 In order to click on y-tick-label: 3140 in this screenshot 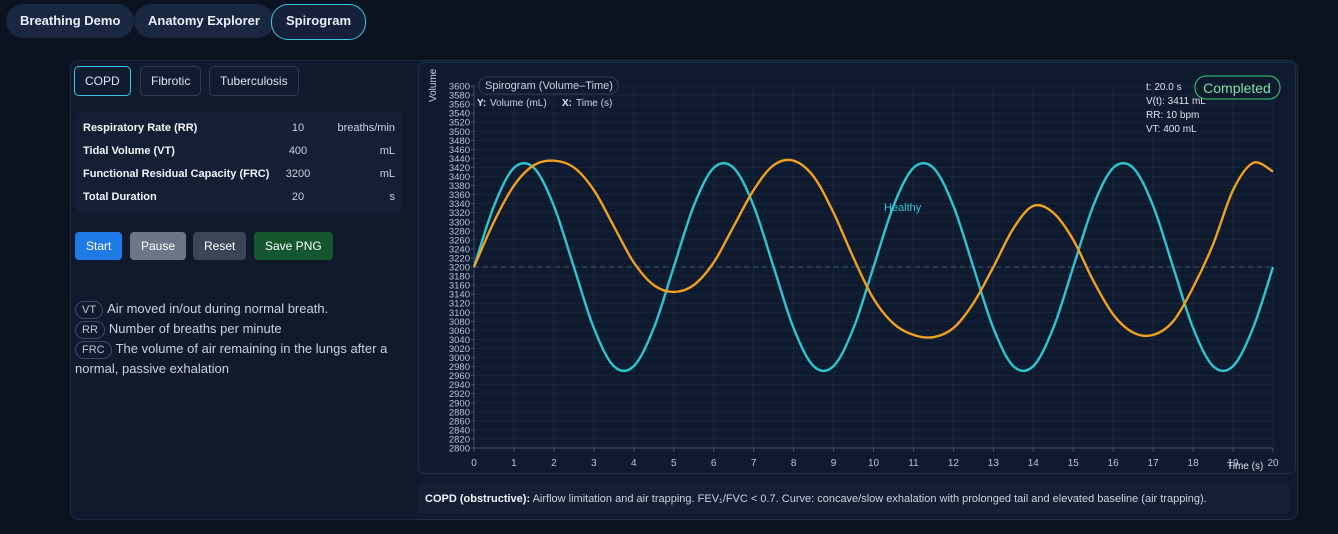, I will do `click(459, 295)`.